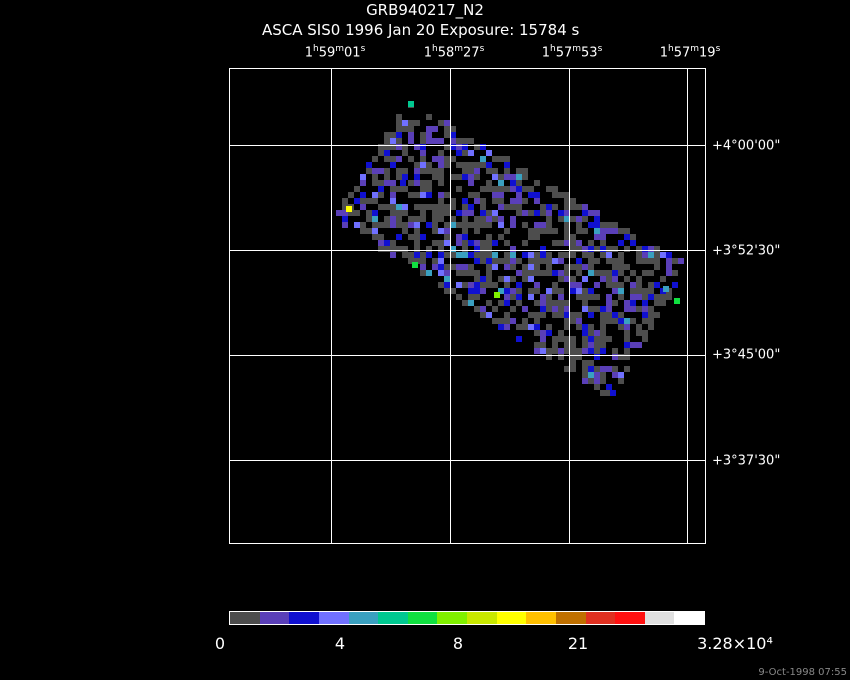 This screenshot has height=680, width=850. What do you see at coordinates (735, 643) in the screenshot?
I see `colorbar-label: 3.28×10⁴` at bounding box center [735, 643].